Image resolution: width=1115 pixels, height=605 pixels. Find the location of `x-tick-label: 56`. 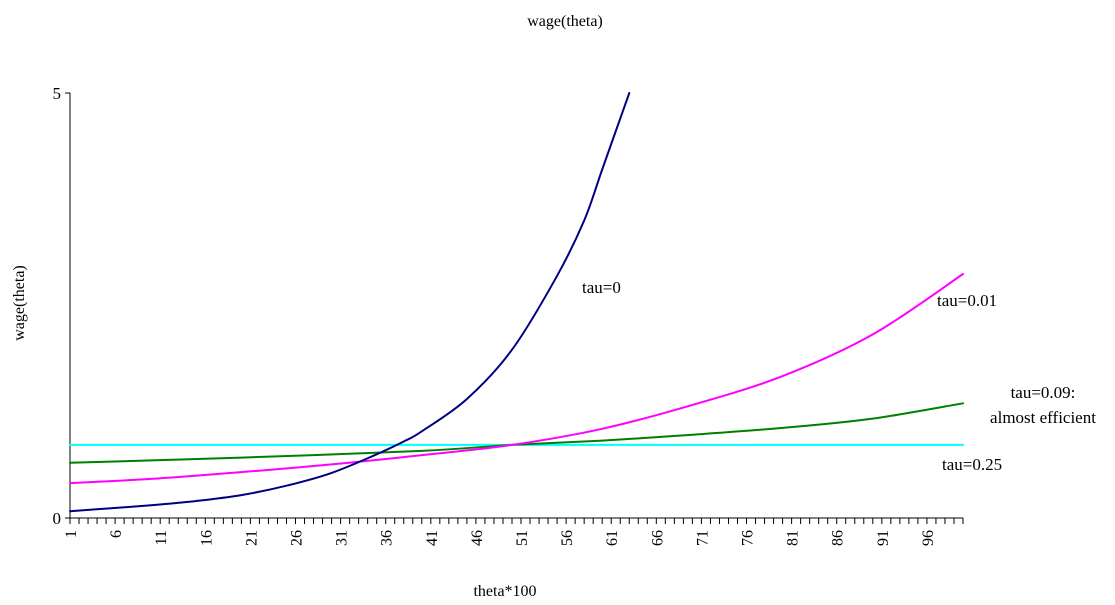

x-tick-label: 56 is located at coordinates (567, 538).